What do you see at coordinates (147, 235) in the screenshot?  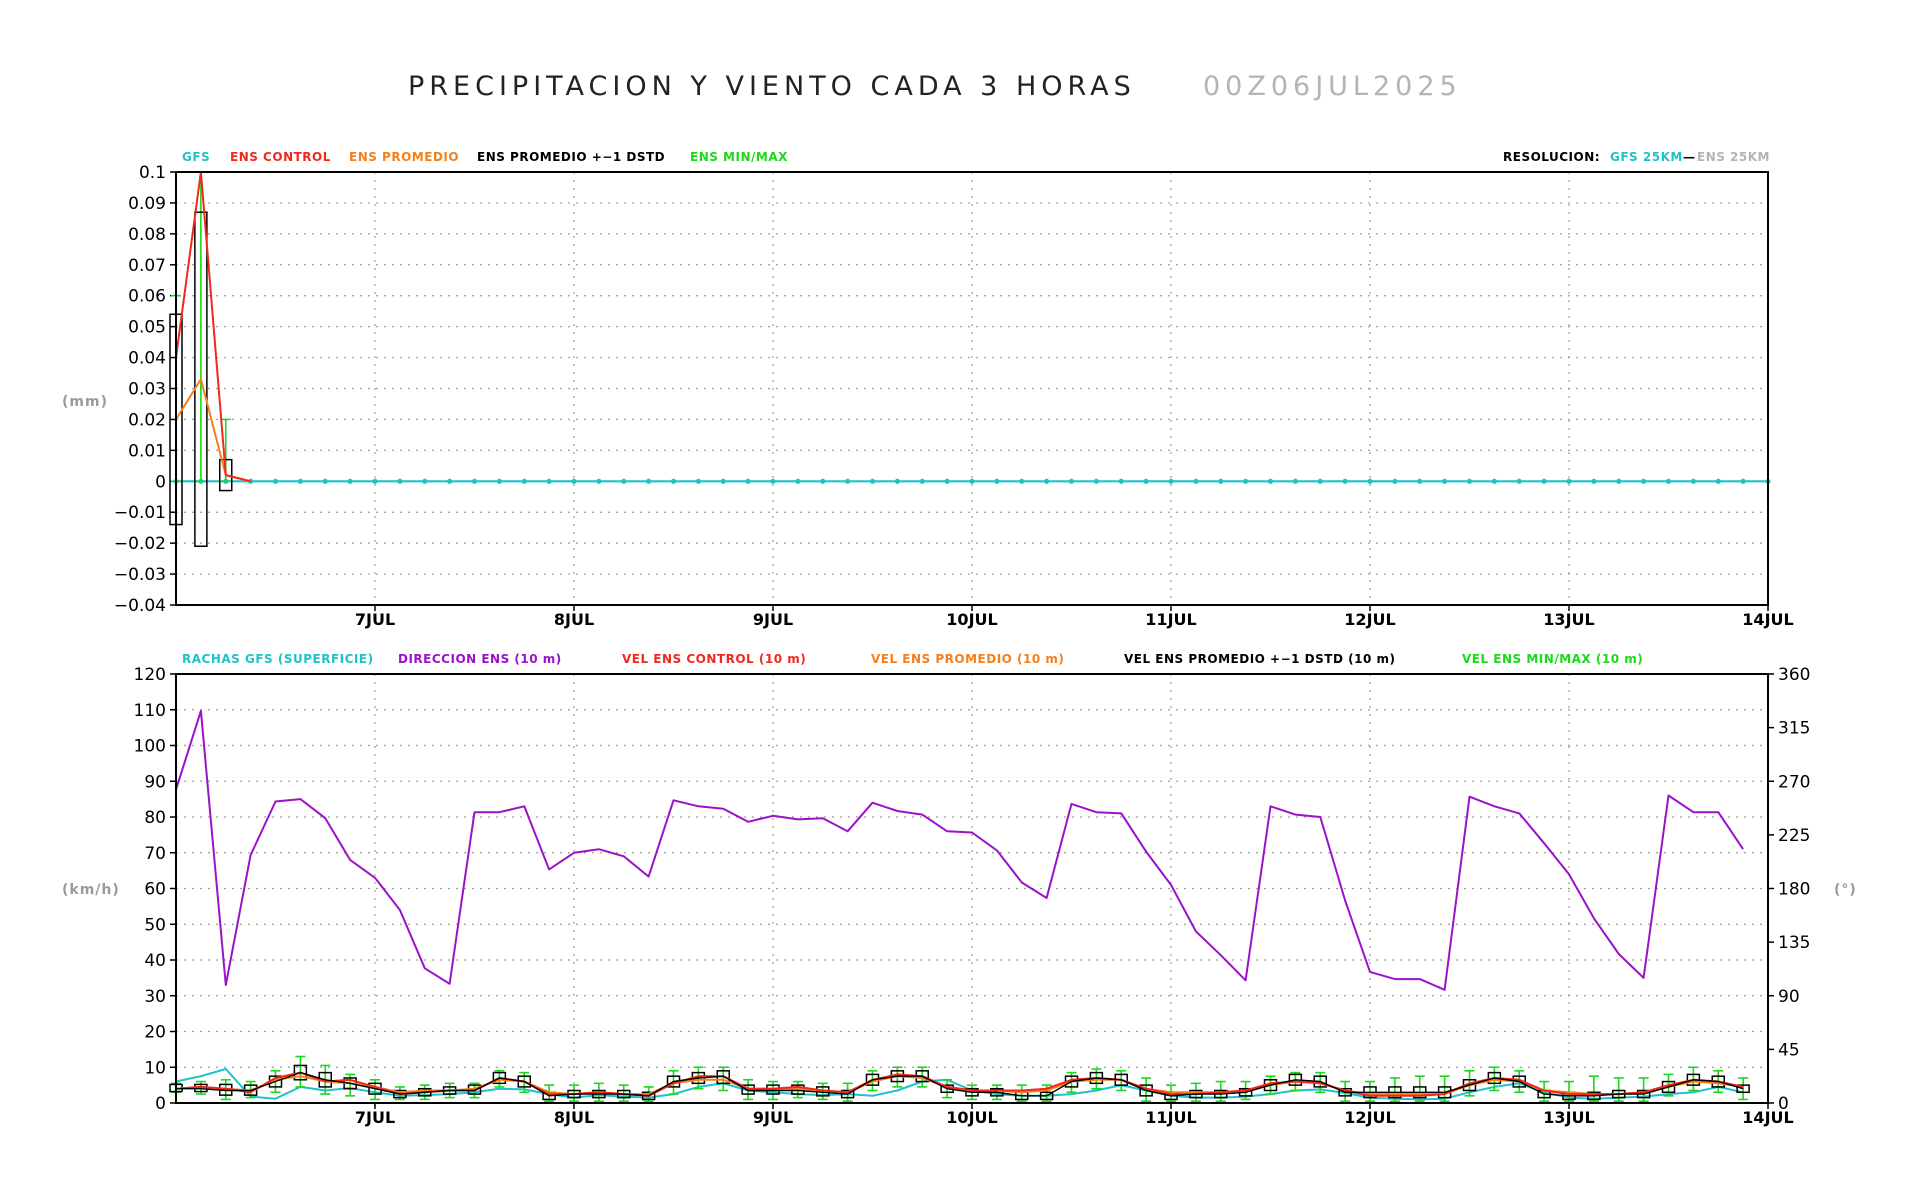 I see `y-tick-label: 0.08` at bounding box center [147, 235].